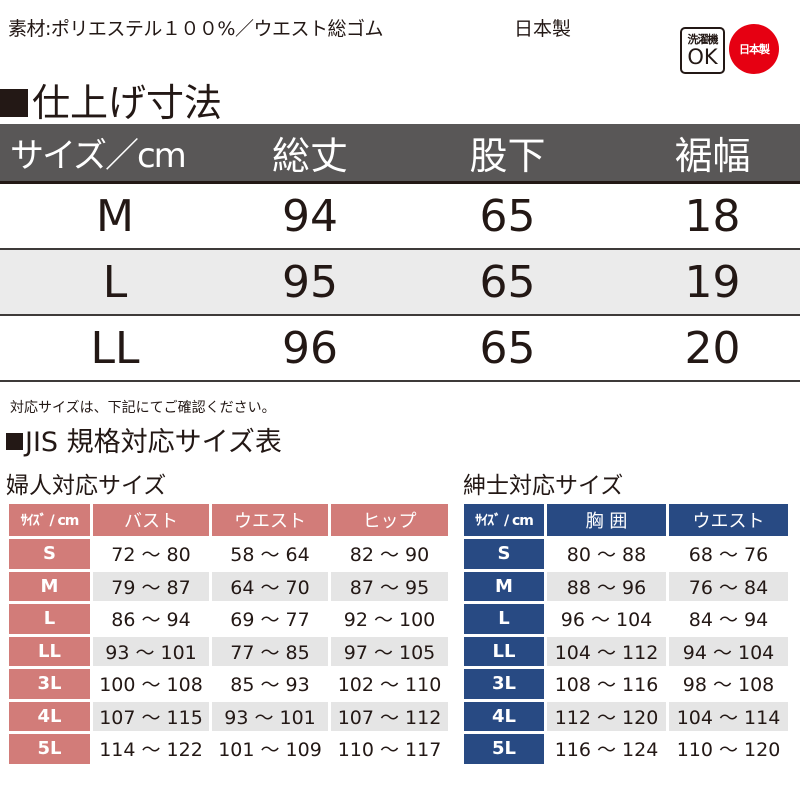 This screenshot has width=800, height=791. I want to click on made-in-label: 日本製, so click(543, 29).